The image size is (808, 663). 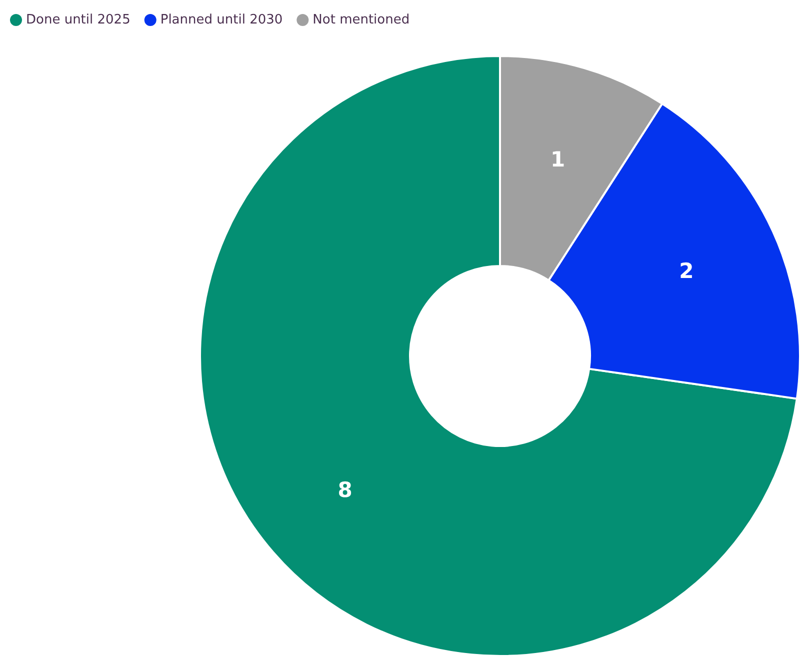 What do you see at coordinates (558, 159) in the screenshot?
I see `data-label: 1` at bounding box center [558, 159].